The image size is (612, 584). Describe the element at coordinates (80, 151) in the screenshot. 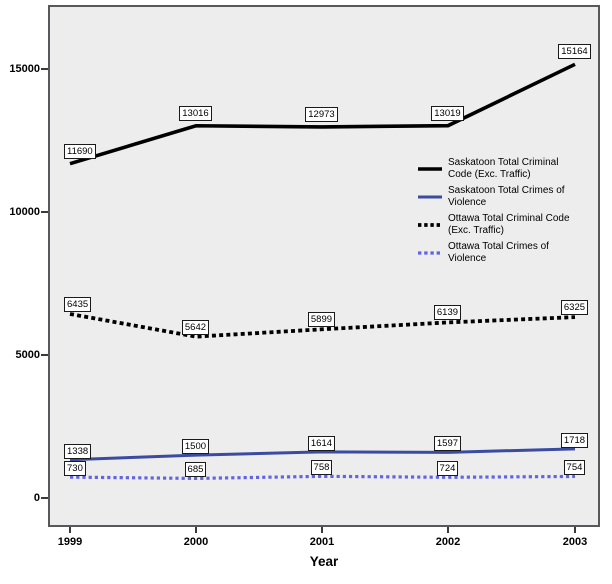

I see `data-label: 11690` at that location.